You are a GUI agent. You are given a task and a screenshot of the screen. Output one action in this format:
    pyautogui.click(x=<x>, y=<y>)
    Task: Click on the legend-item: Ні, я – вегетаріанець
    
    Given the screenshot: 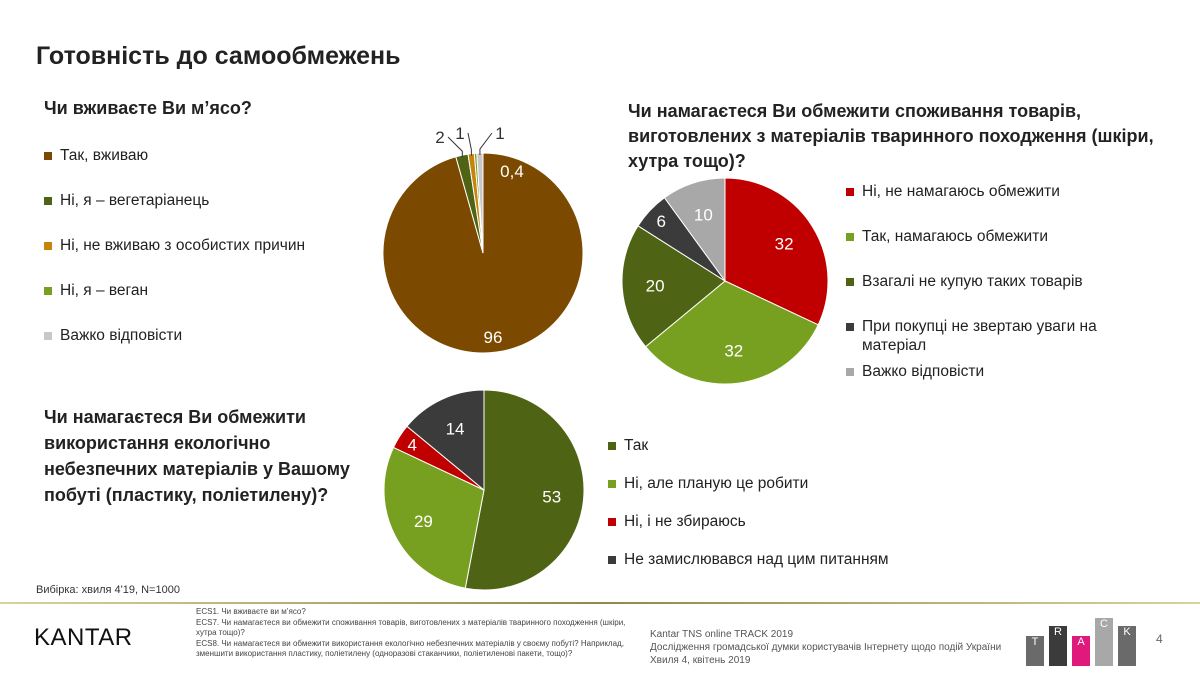 What is the action you would take?
    pyautogui.click(x=174, y=200)
    